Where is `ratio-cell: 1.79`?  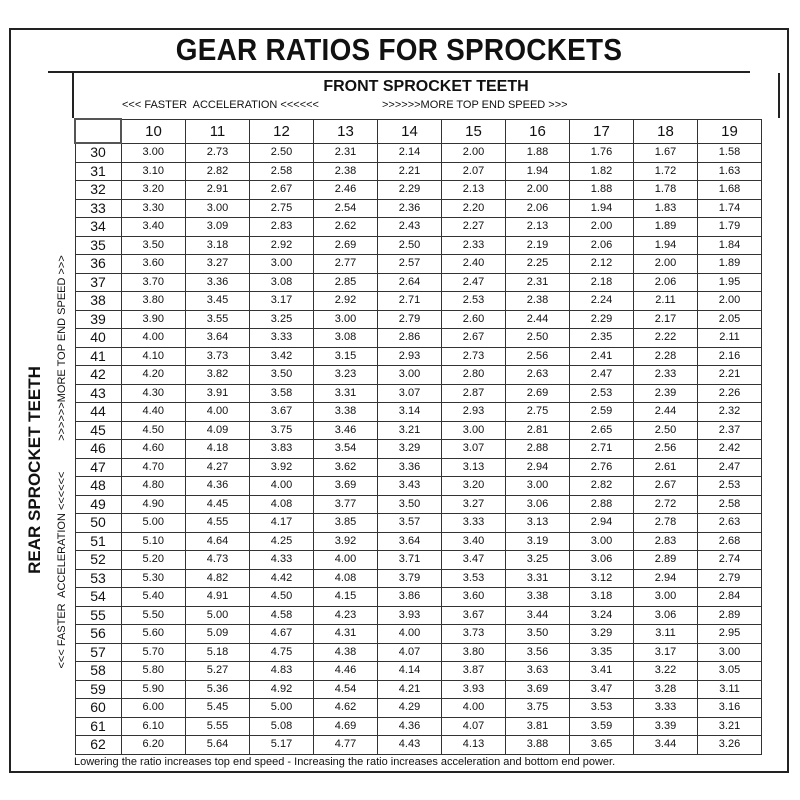 ratio-cell: 1.79 is located at coordinates (729, 227).